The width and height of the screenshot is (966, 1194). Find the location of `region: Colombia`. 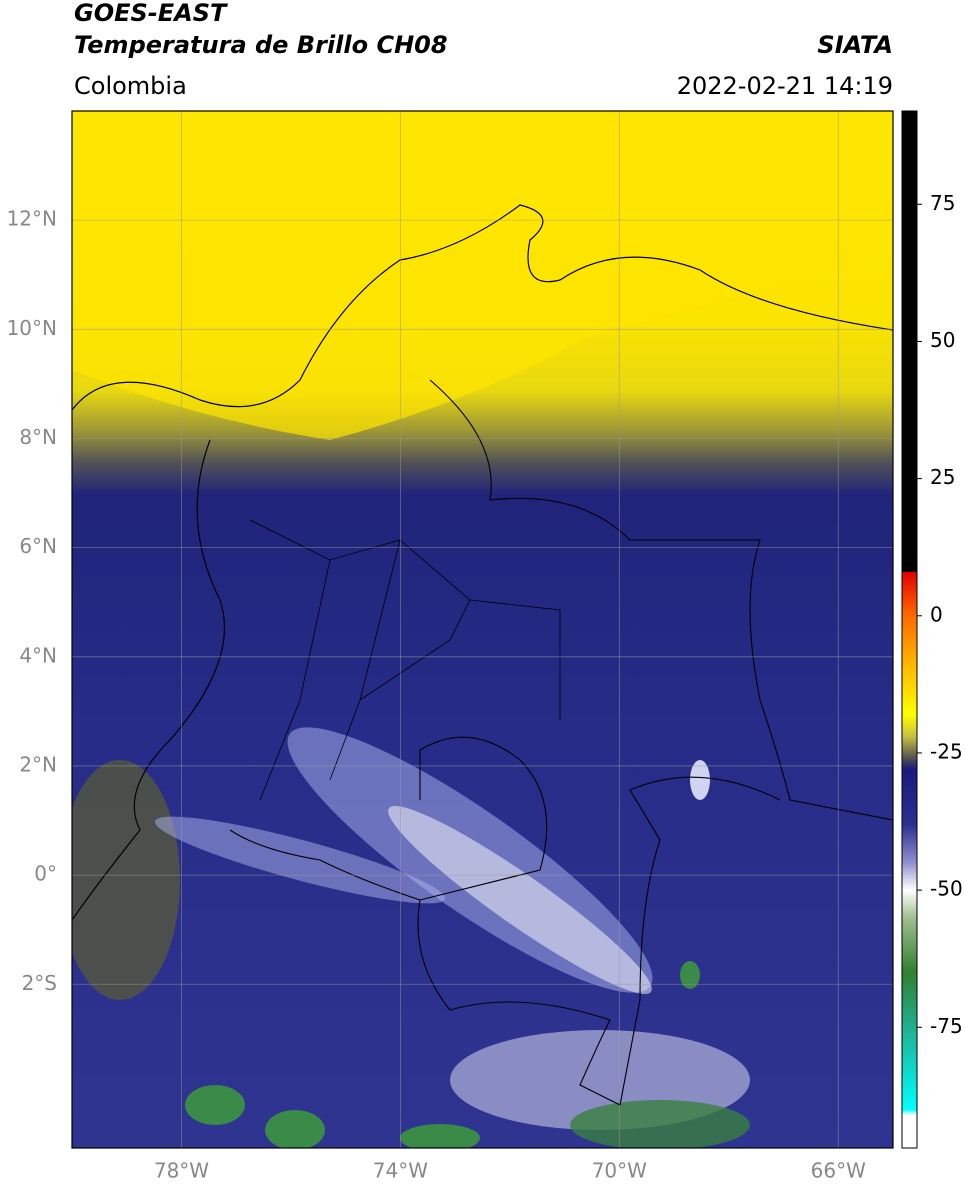

region: Colombia is located at coordinates (130, 86).